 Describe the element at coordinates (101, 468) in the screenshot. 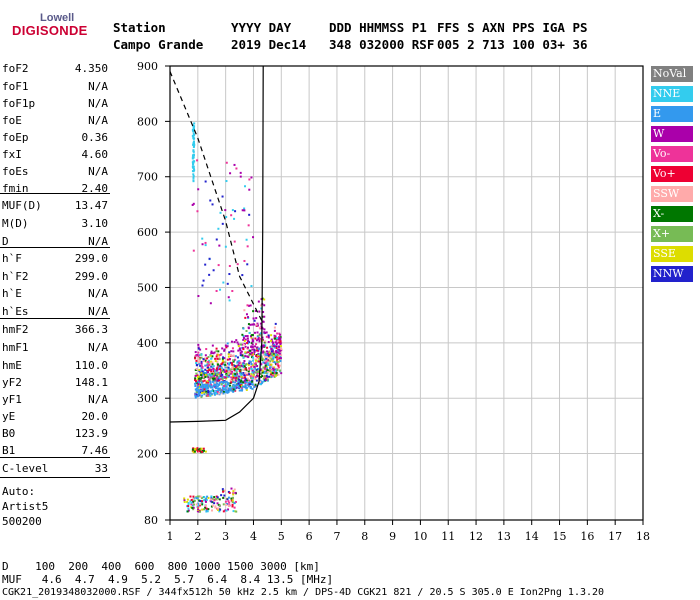

I see `param-value: 33` at that location.